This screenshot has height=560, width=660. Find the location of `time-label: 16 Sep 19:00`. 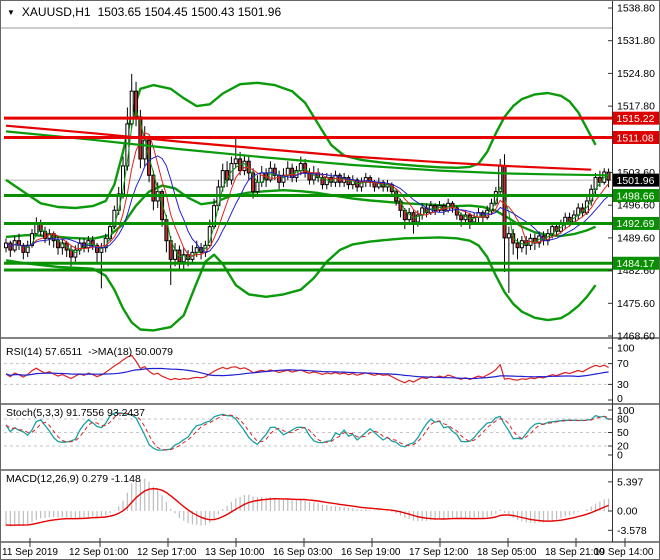

time-label: 16 Sep 19:00 is located at coordinates (371, 552).